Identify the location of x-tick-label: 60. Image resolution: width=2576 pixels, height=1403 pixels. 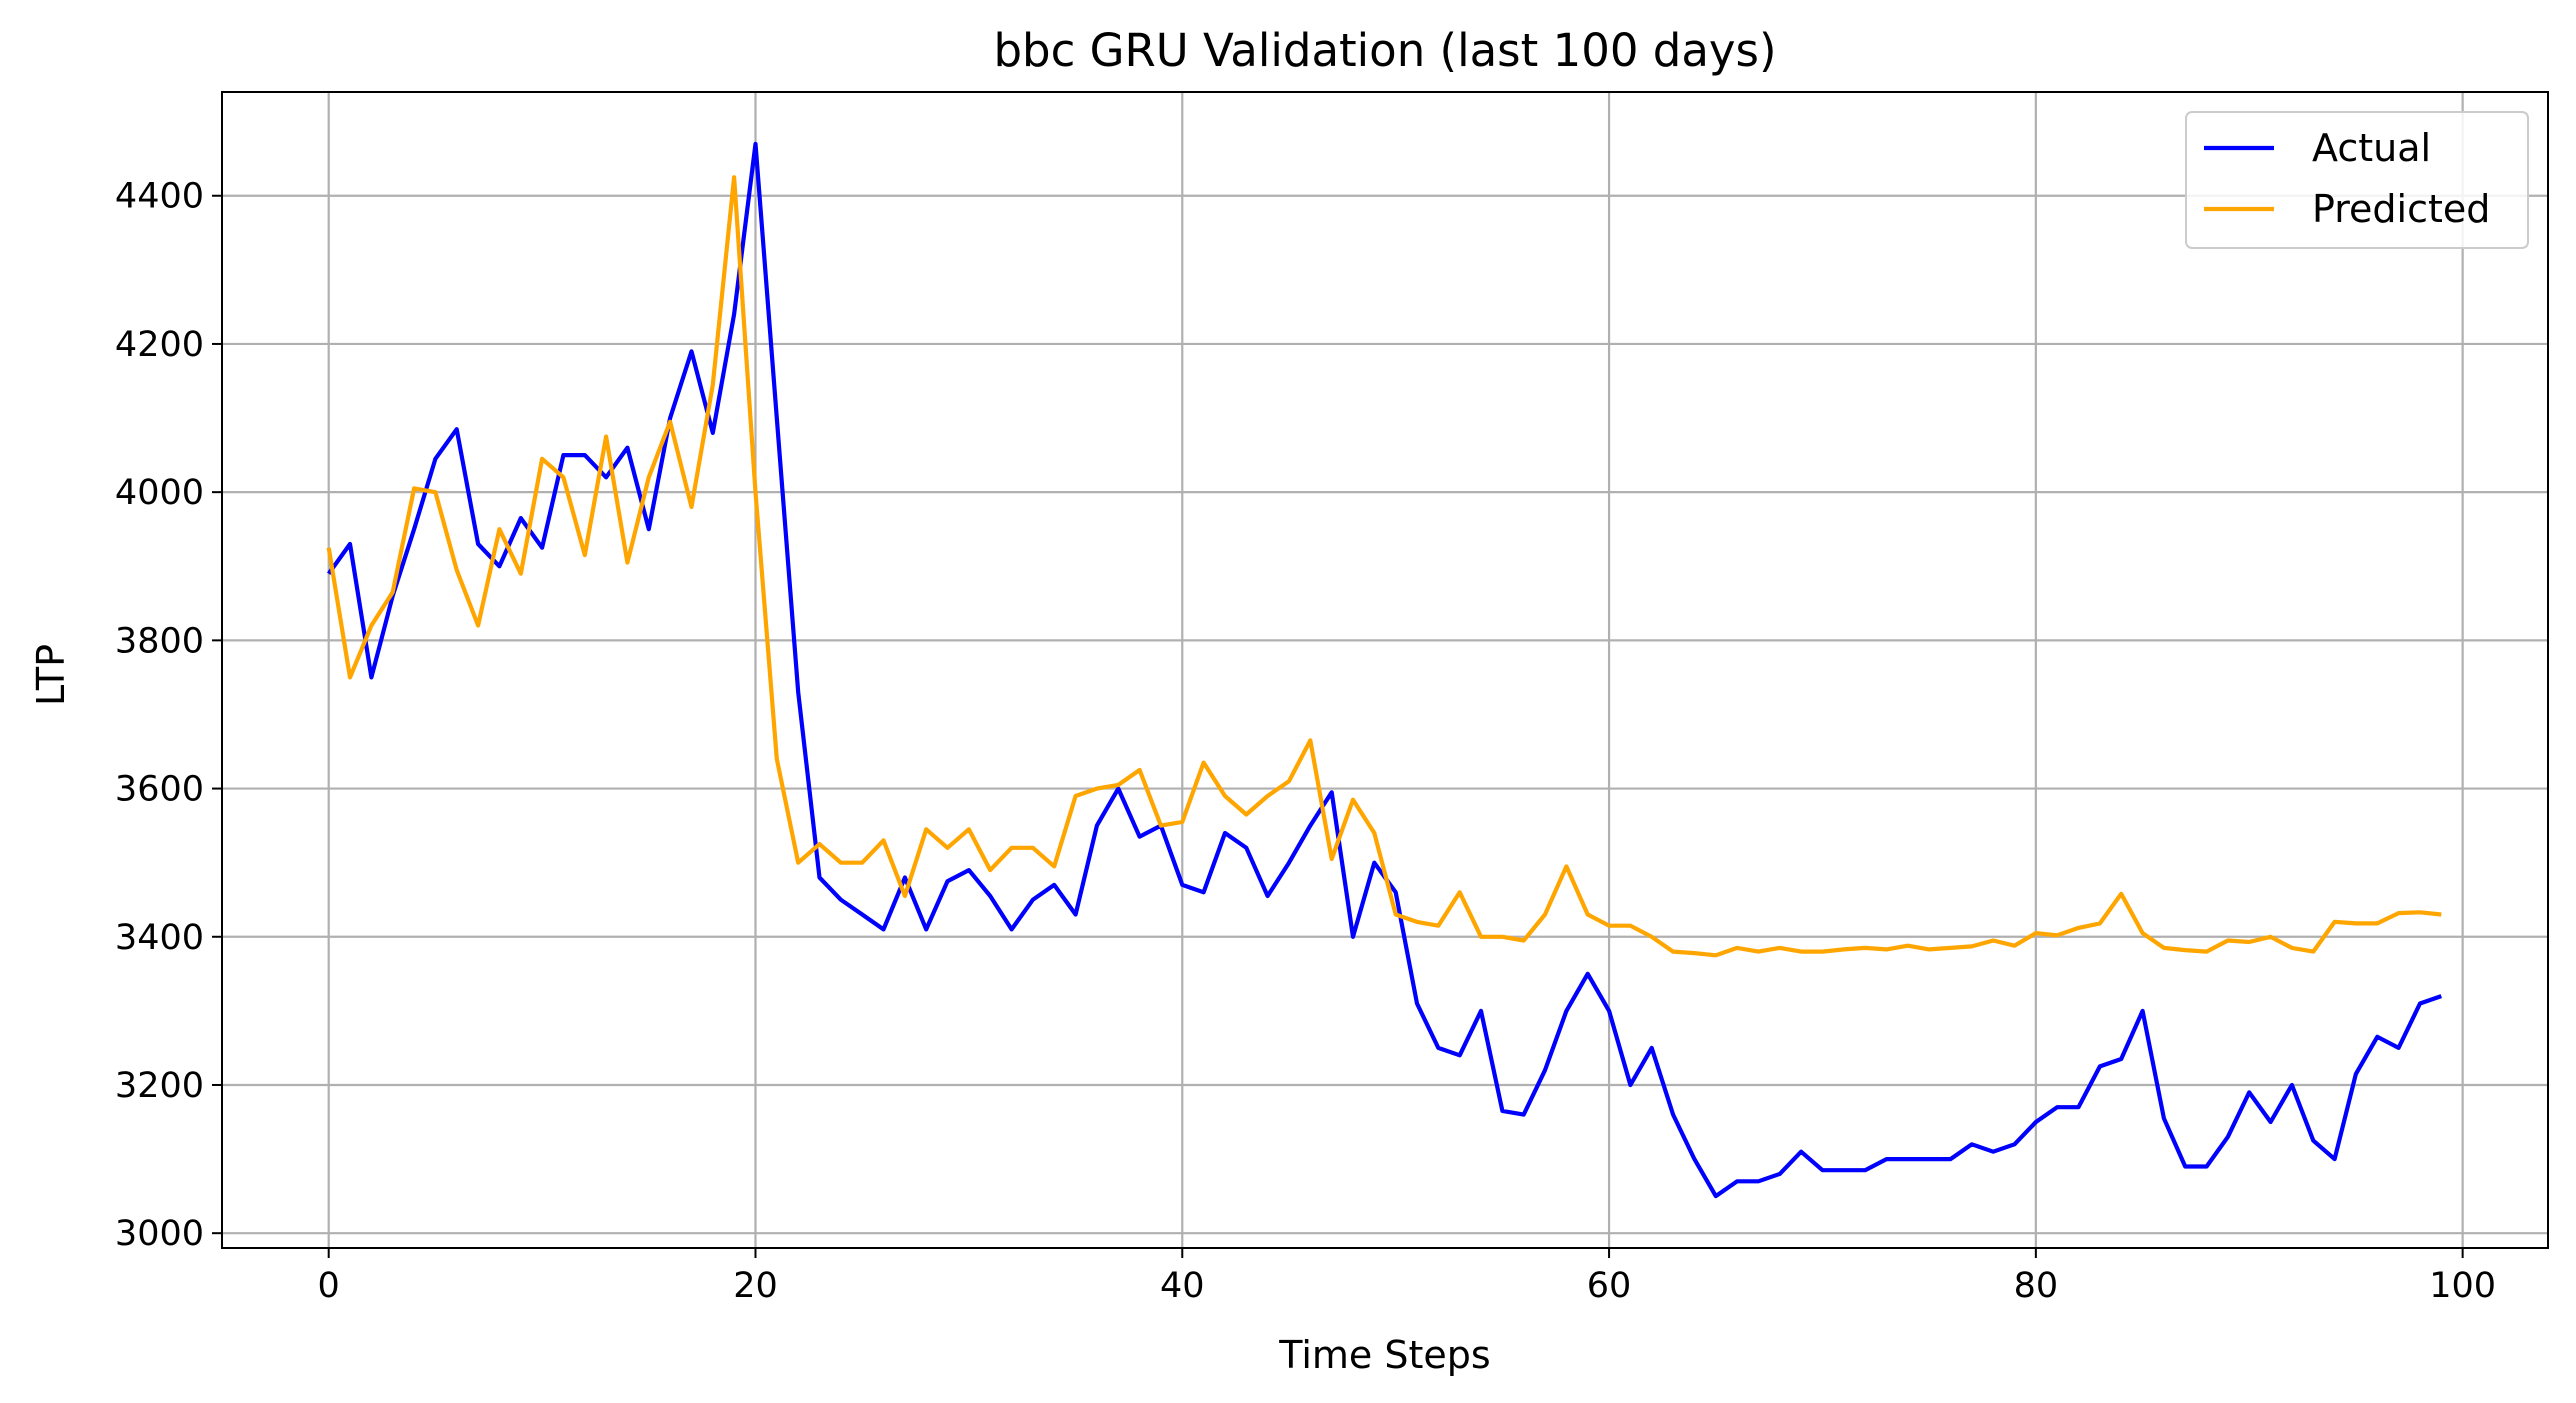
(1609, 1286).